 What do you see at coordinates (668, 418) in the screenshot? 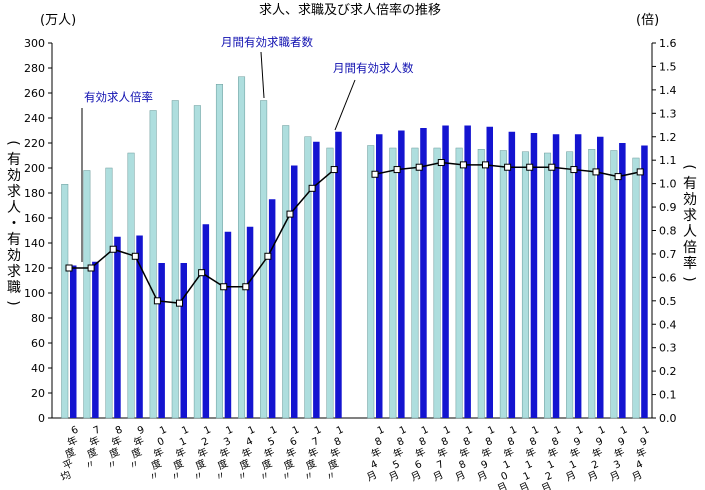
I see `right-tick-label: 0.0` at bounding box center [668, 418].